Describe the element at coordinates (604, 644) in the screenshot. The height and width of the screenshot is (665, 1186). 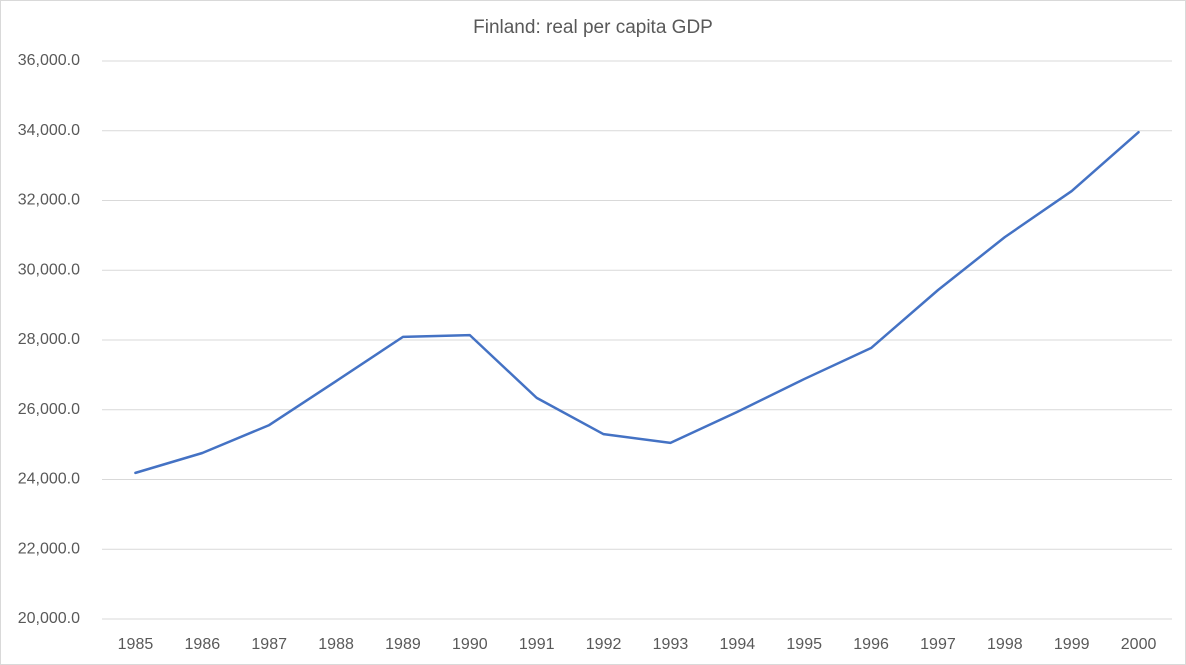
I see `x-tick-label: 1992` at that location.